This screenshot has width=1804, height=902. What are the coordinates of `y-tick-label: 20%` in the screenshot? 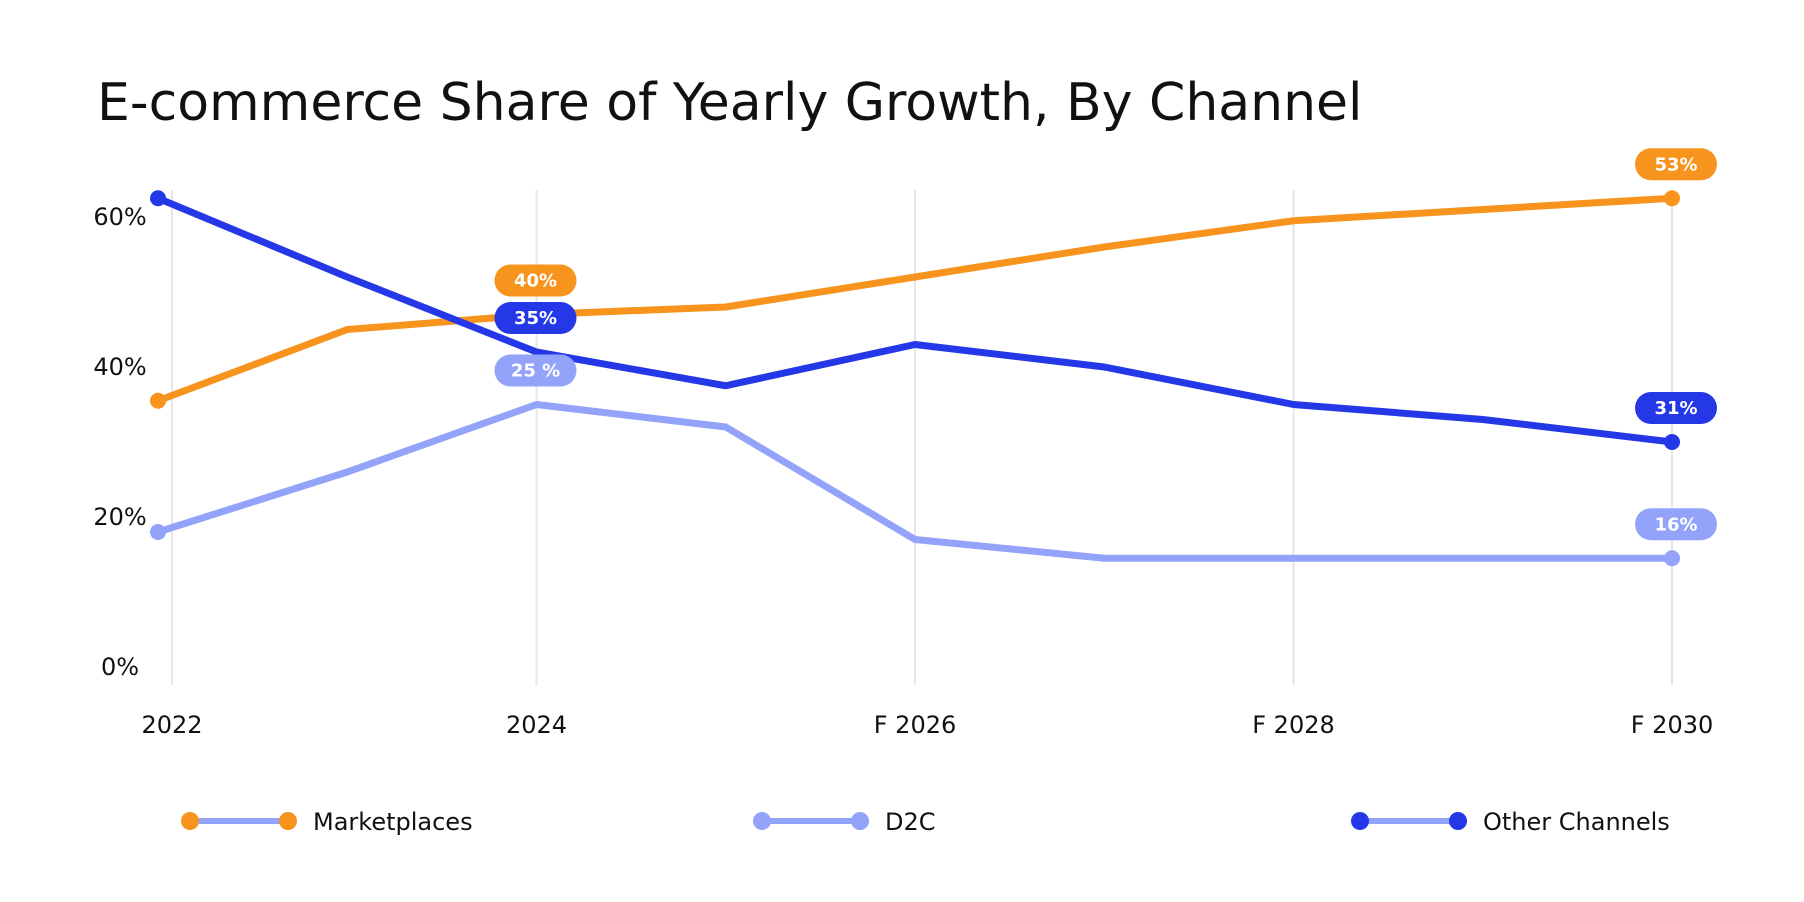 It's located at (119, 517).